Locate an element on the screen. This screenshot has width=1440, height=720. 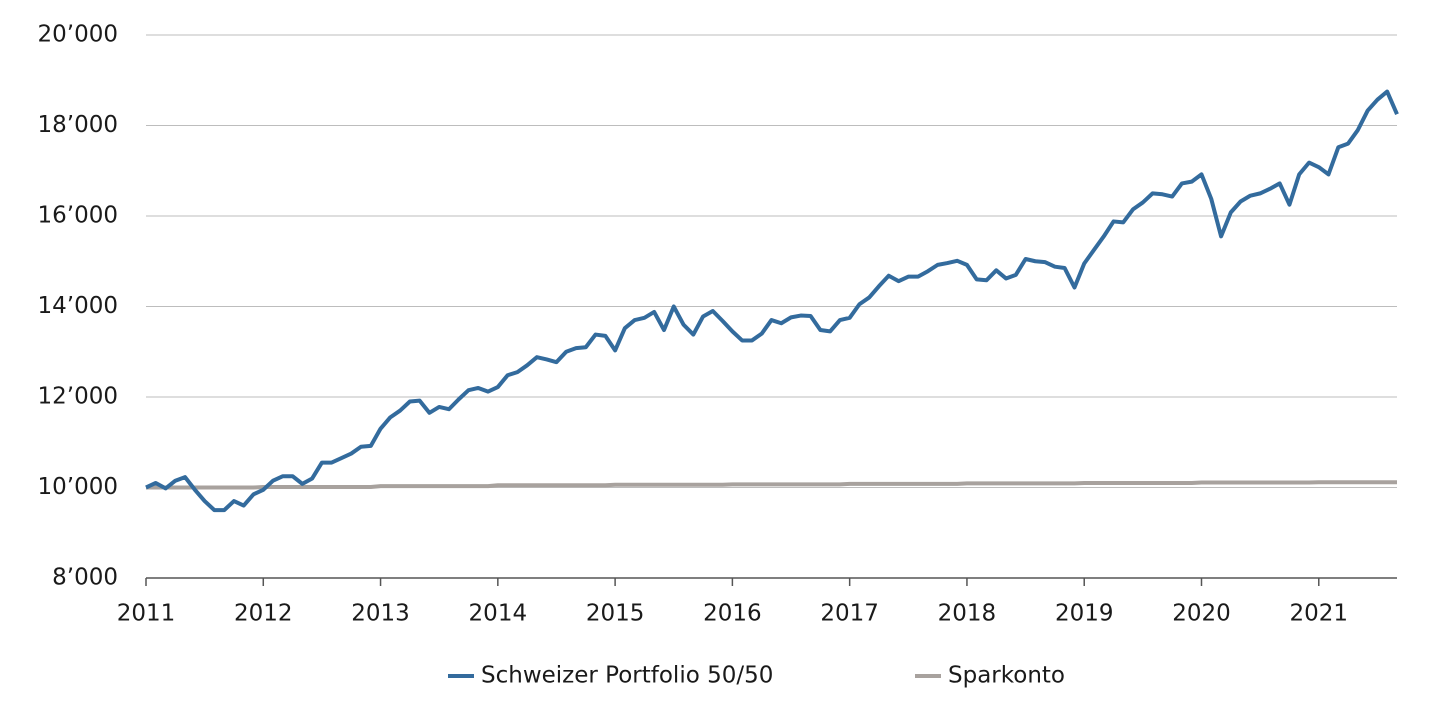
x-tick-label: 2014 is located at coordinates (498, 614).